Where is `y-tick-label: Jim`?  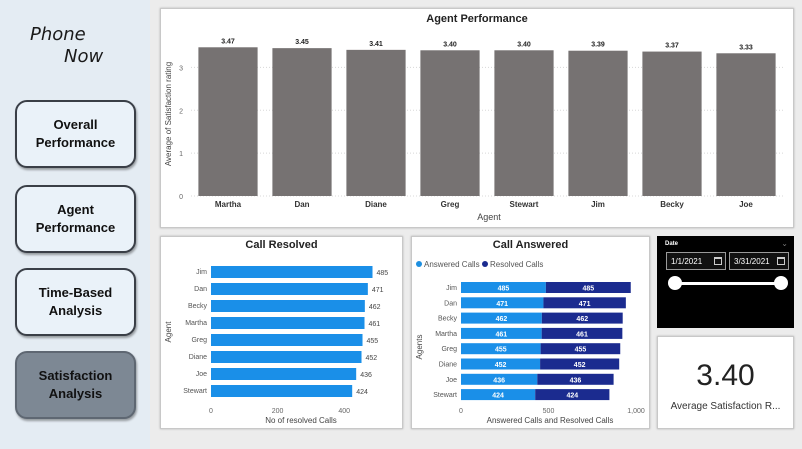 y-tick-label: Jim is located at coordinates (451, 288).